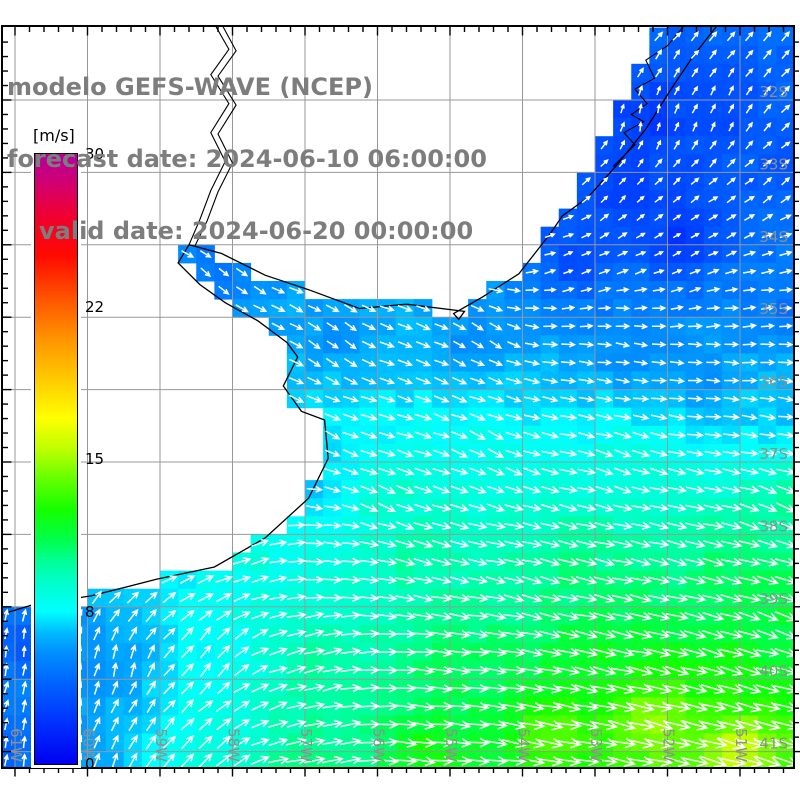 This screenshot has width=800, height=800. Describe the element at coordinates (669, 745) in the screenshot. I see `lon-label: 52W` at that location.